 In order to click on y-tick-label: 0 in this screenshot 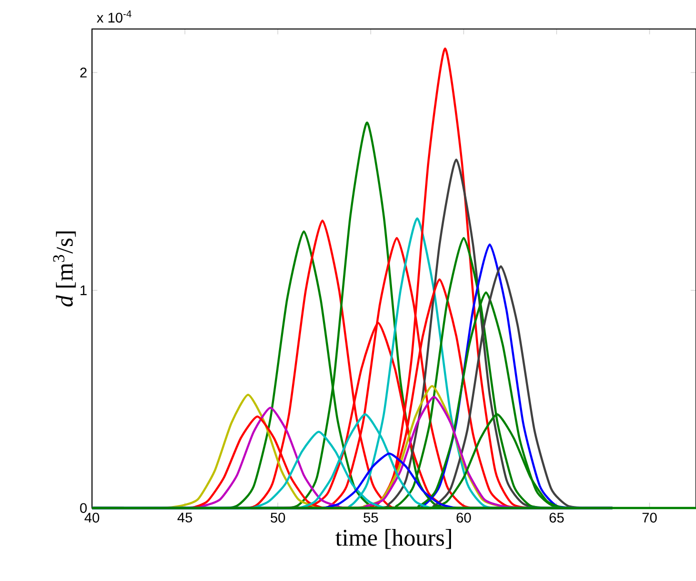, I will do `click(83, 508)`.